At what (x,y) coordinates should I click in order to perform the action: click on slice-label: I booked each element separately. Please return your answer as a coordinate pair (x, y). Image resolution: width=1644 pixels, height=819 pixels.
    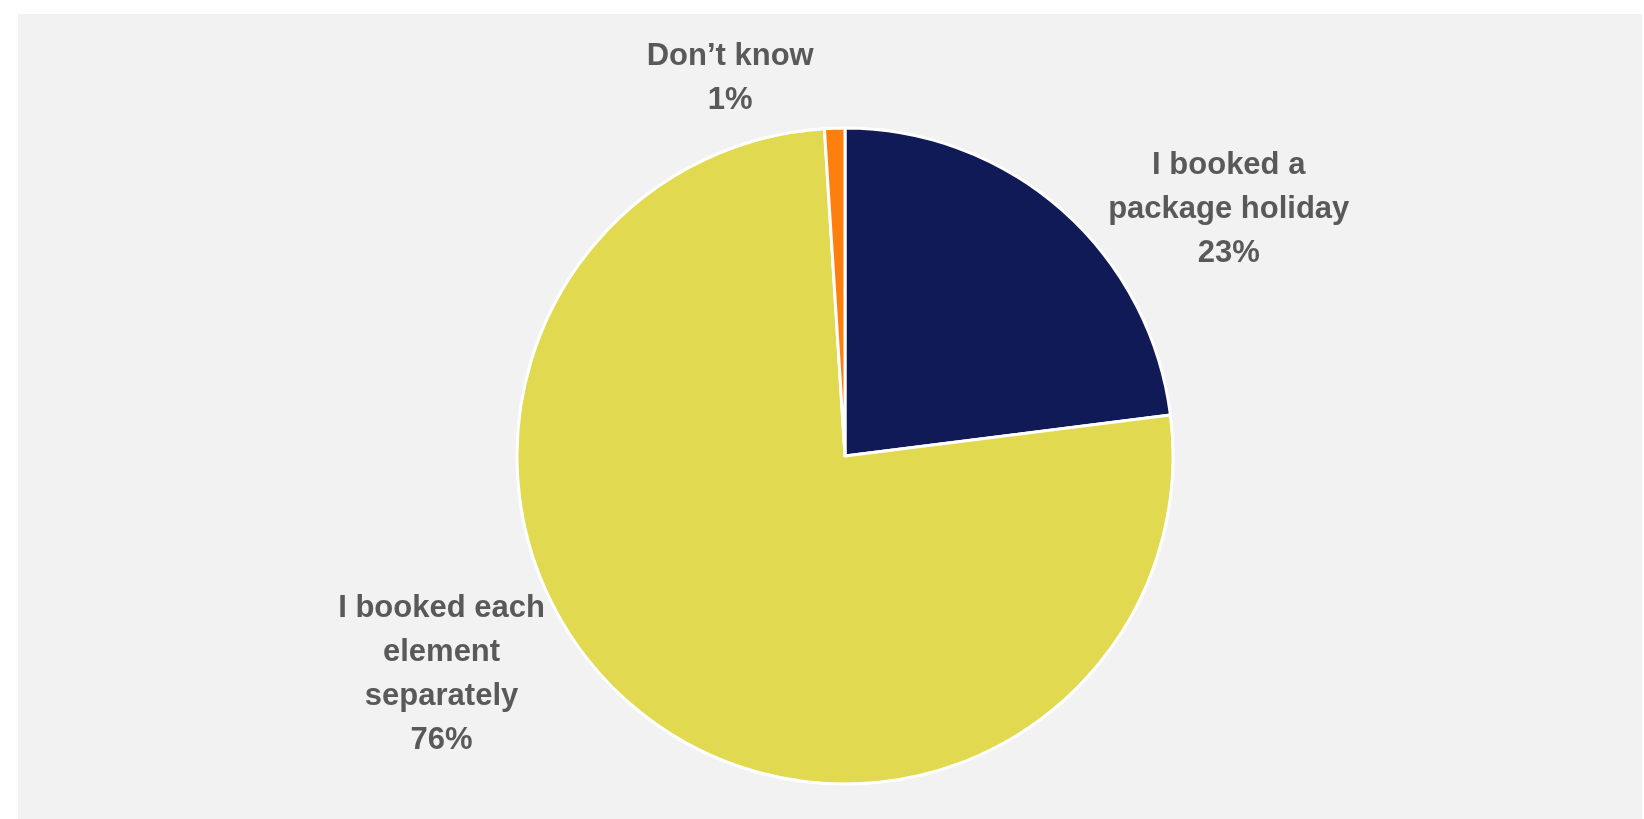
    Looking at the image, I should click on (441, 651).